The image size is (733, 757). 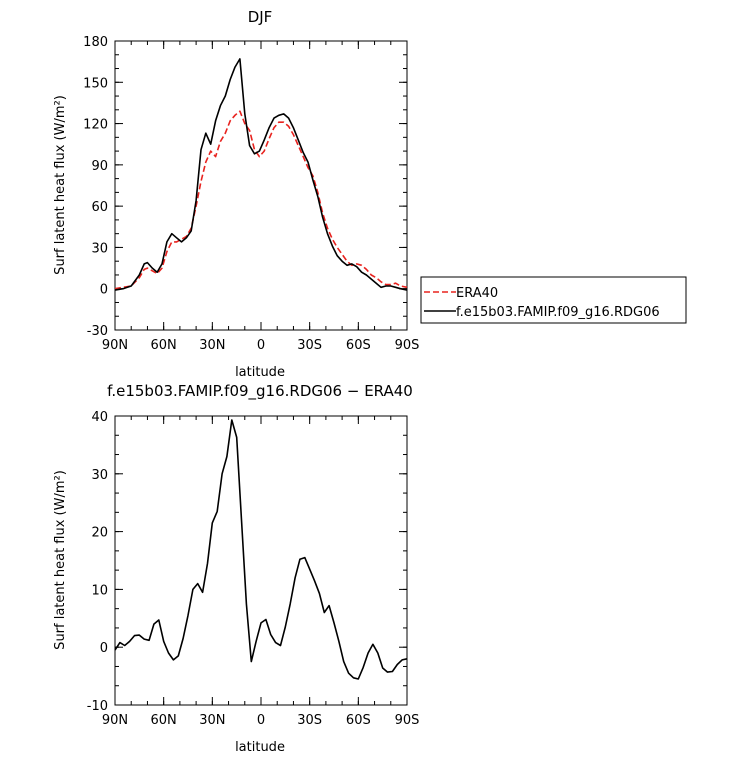 What do you see at coordinates (358, 345) in the screenshot?
I see `top-xtick-label: 60S` at bounding box center [358, 345].